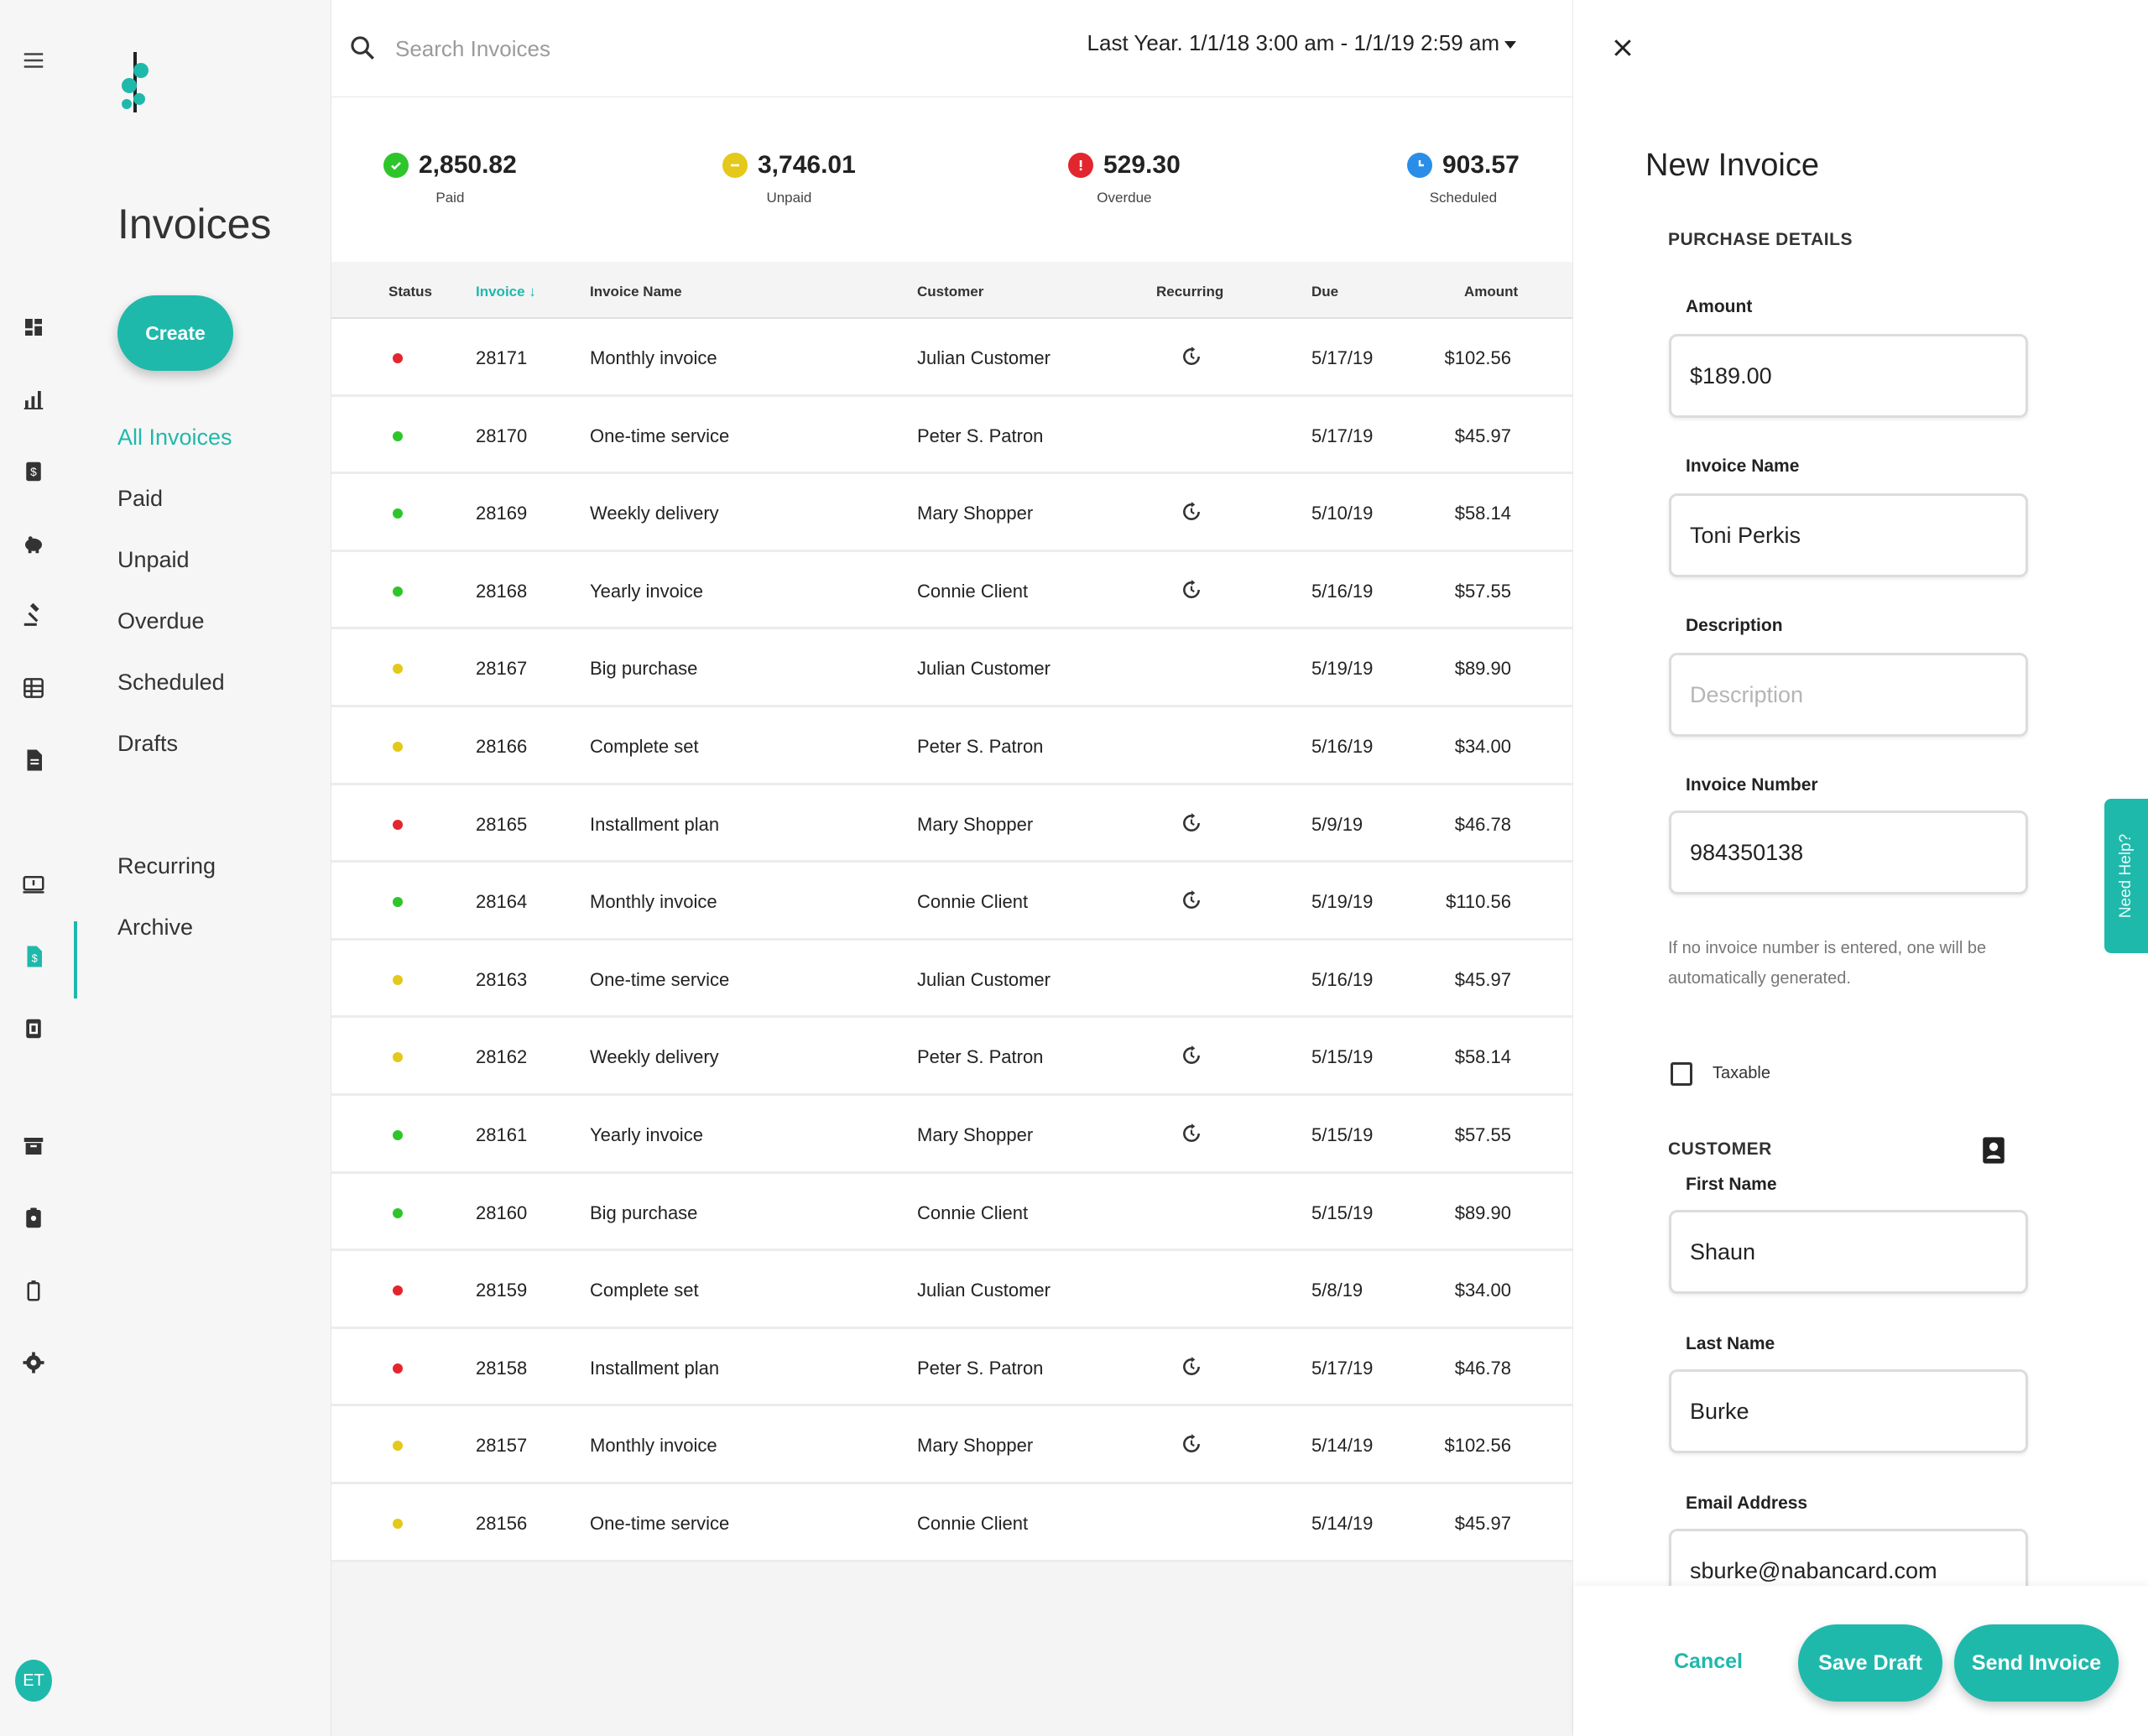  What do you see at coordinates (1623, 47) in the screenshot?
I see `close-icon` at bounding box center [1623, 47].